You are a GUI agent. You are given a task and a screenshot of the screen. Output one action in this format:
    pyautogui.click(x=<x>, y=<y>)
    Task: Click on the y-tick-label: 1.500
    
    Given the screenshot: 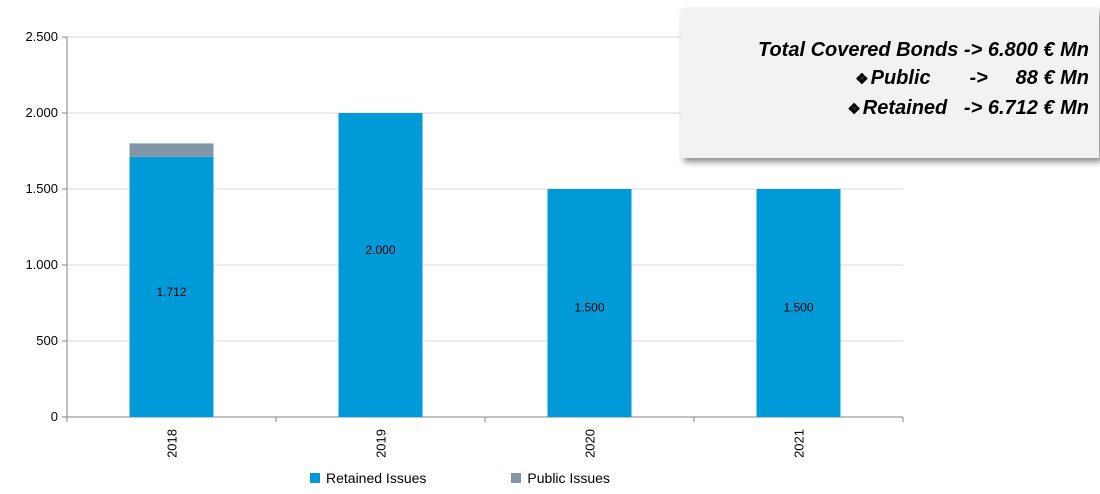 What is the action you would take?
    pyautogui.click(x=41, y=188)
    